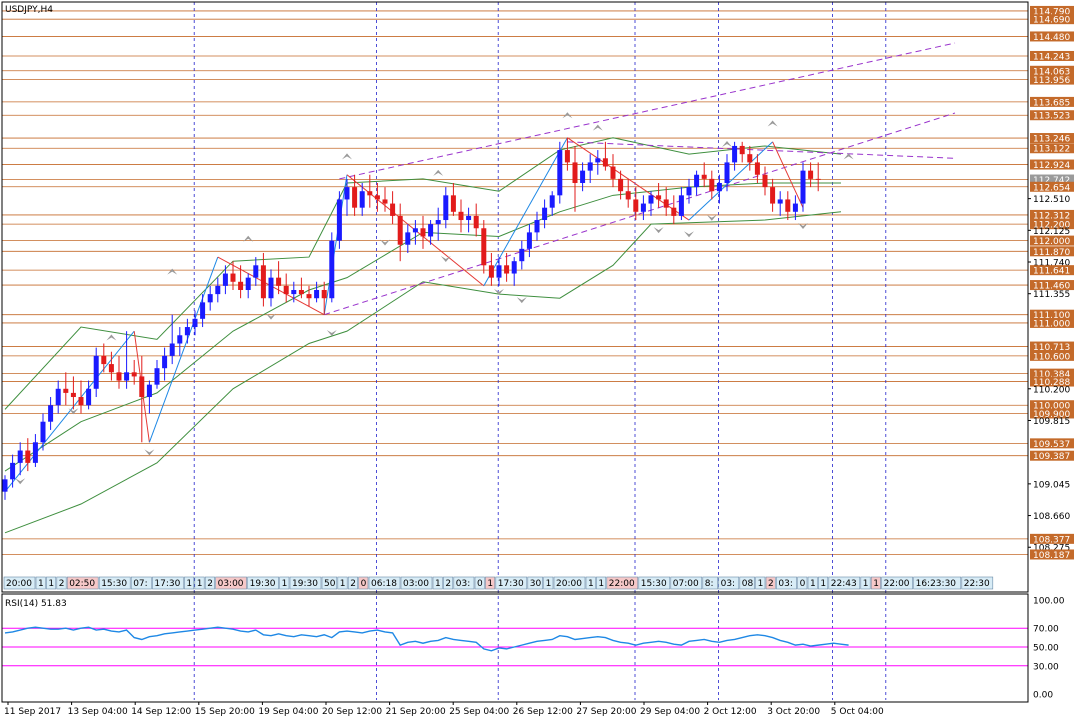 The image size is (1080, 720). I want to click on channel-line, so click(647, 111).